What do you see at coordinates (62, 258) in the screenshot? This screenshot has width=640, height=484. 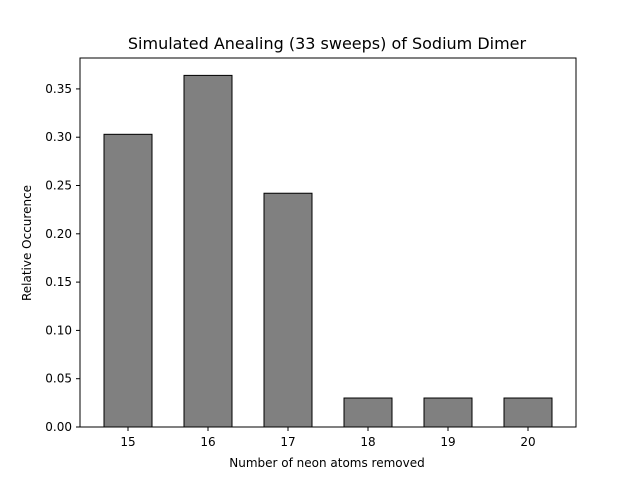 I see `y-axis: 0.00 0.05 0.10 0.15 0.20 0.25 0.30 0.35` at bounding box center [62, 258].